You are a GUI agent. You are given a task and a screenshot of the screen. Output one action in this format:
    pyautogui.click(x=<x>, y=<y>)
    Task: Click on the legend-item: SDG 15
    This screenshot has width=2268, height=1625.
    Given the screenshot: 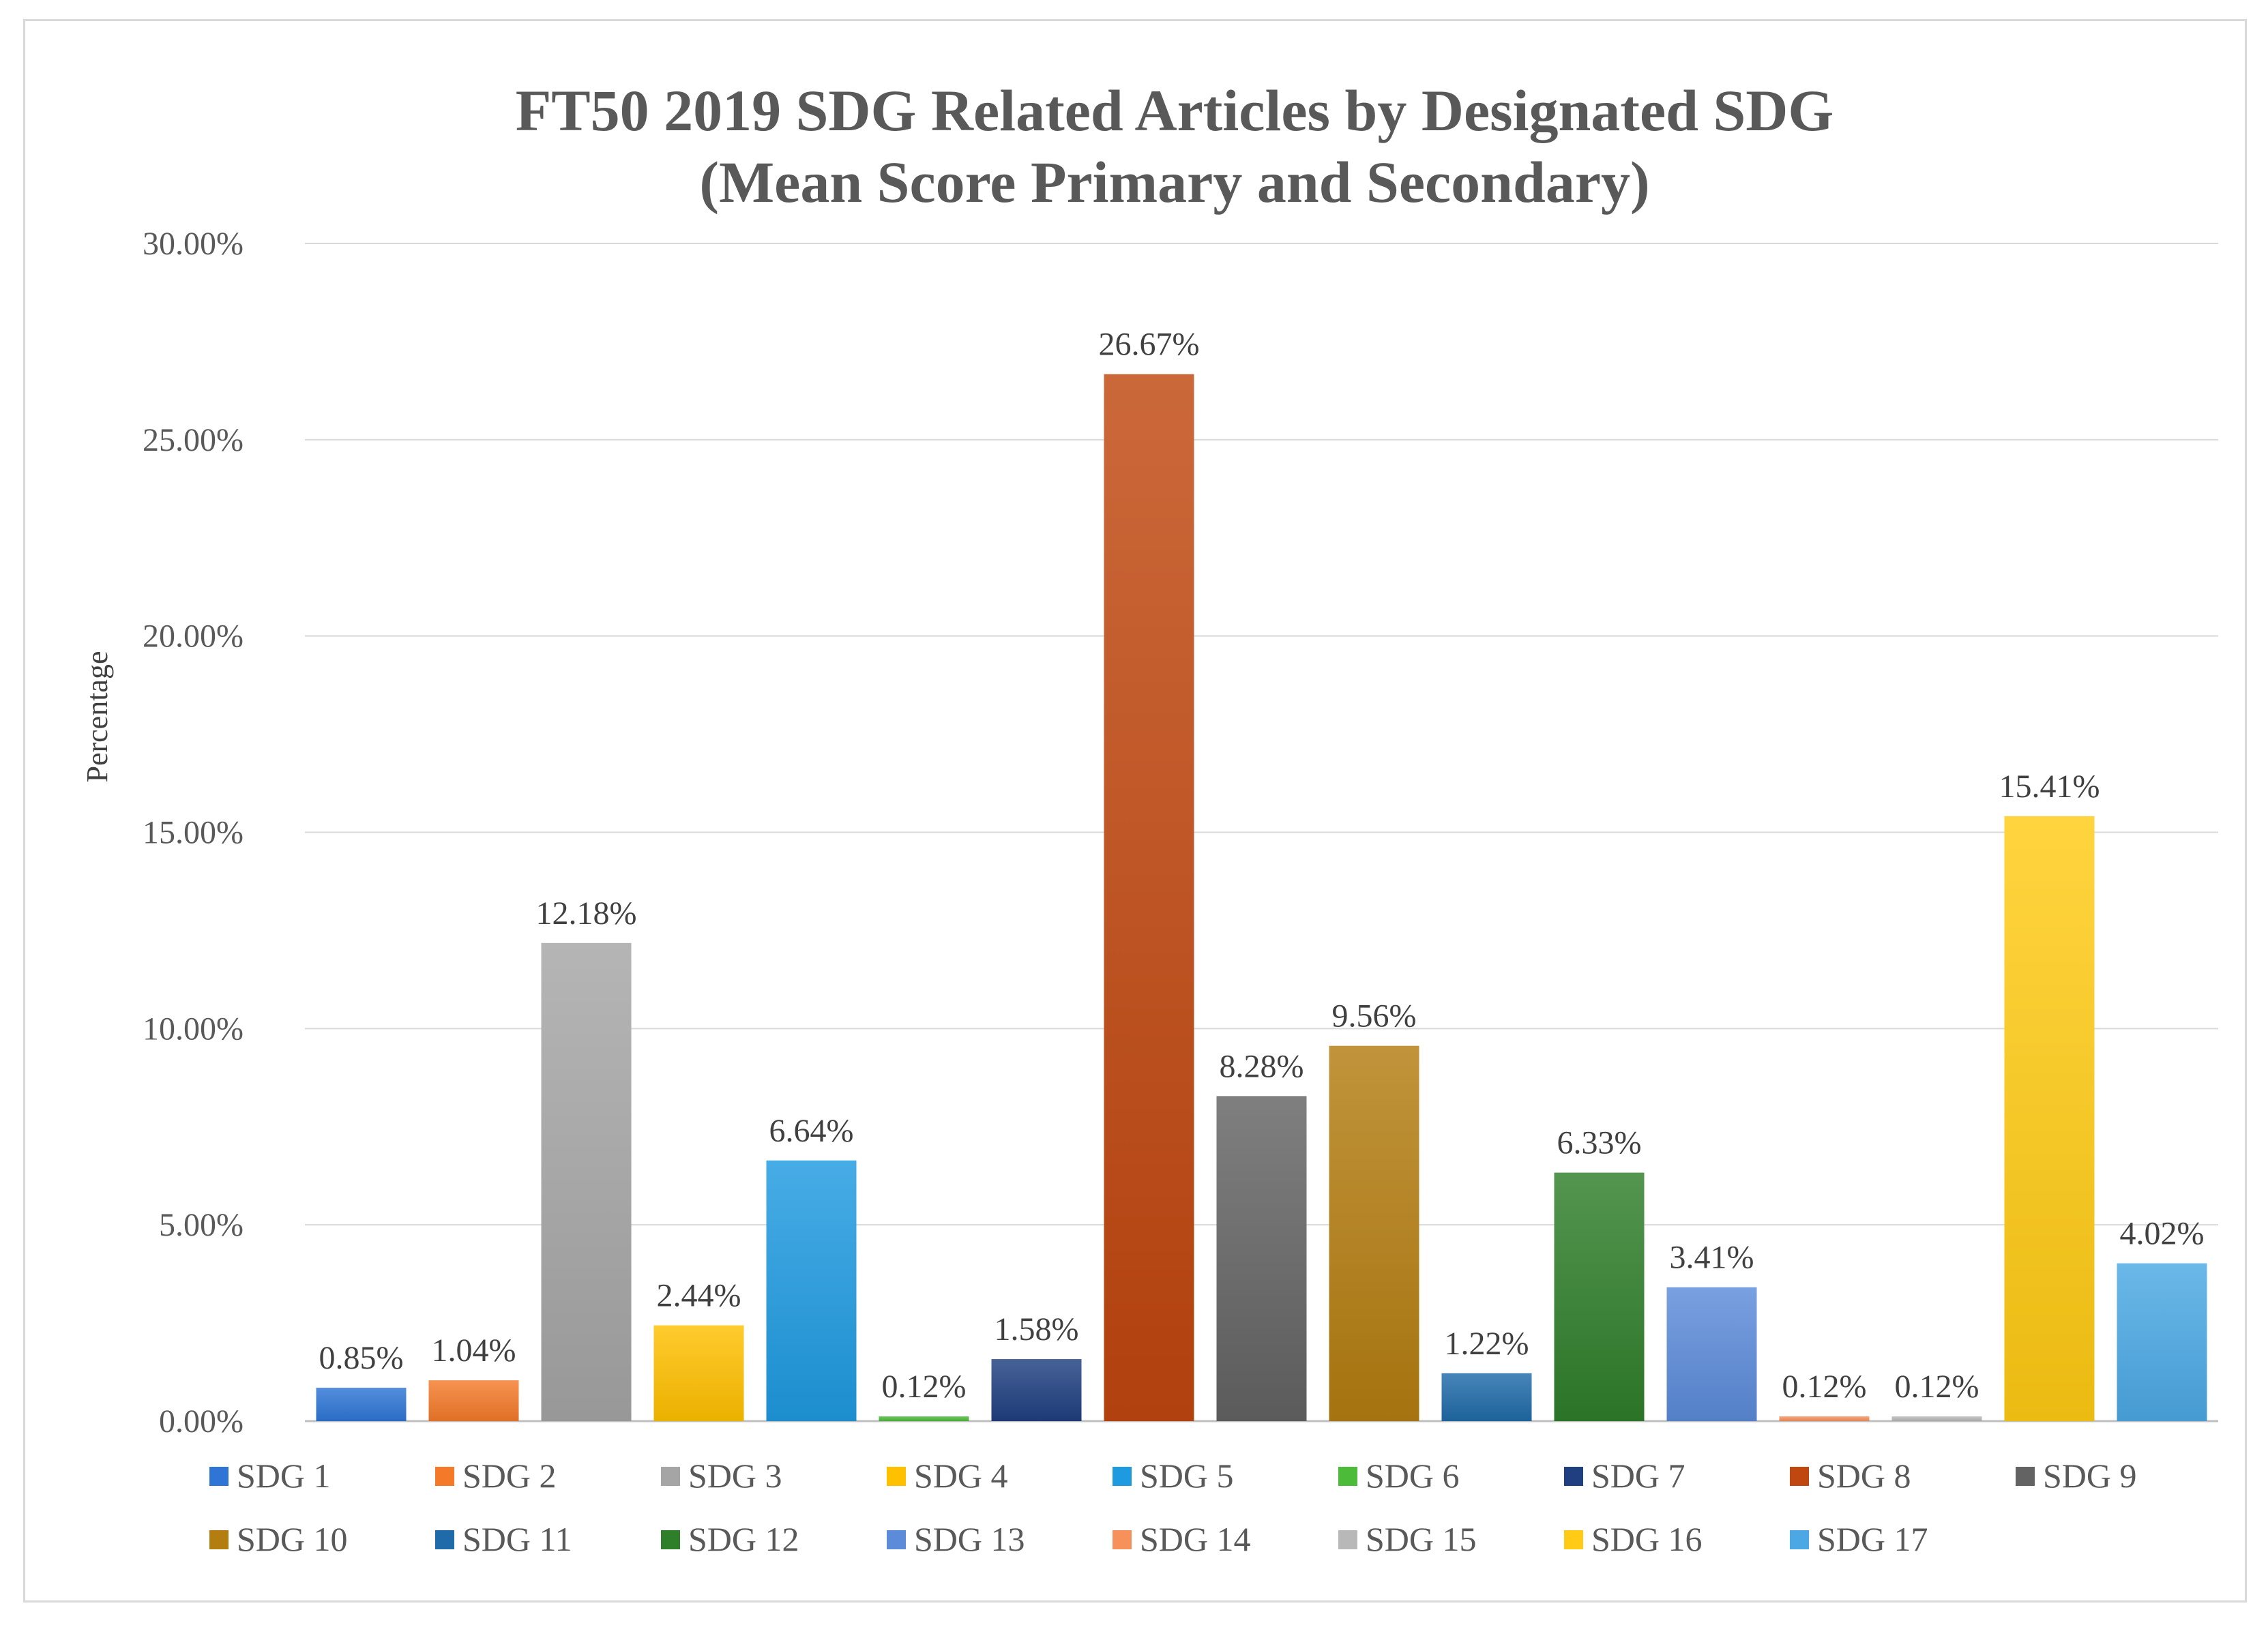 What is the action you would take?
    pyautogui.click(x=1408, y=1539)
    